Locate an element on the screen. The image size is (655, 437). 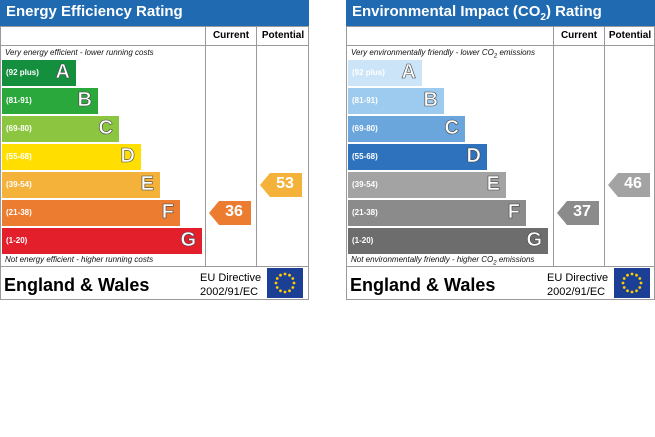
current-rating-arrow: 36 is located at coordinates (231, 213).